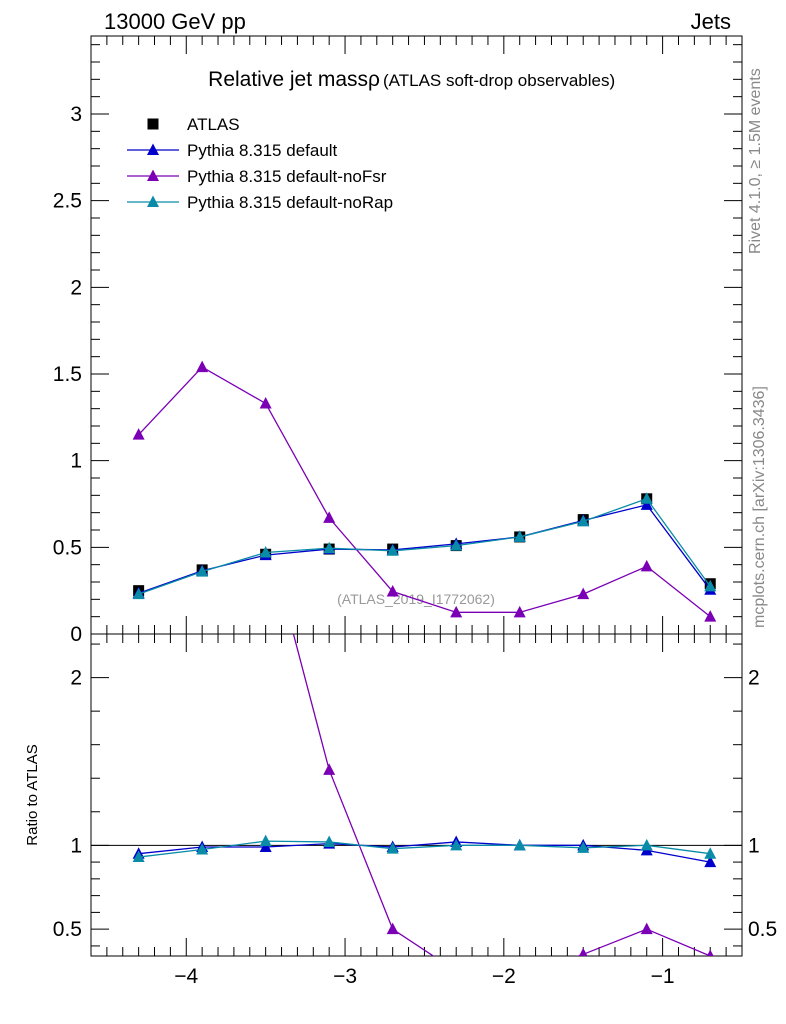 Image resolution: width=786 pixels, height=1024 pixels. I want to click on ratio-series-pythia-8-315-default, so click(424, 851).